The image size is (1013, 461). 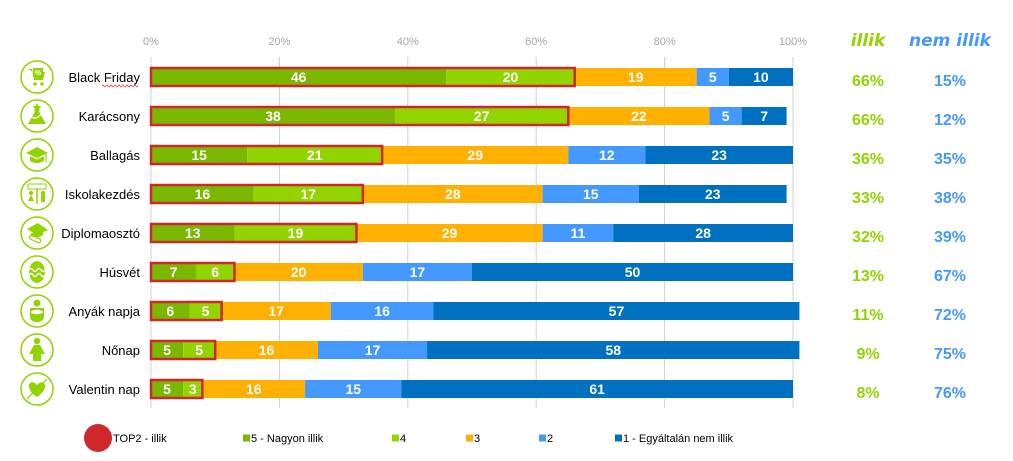 I want to click on data-label: 16, so click(x=203, y=194).